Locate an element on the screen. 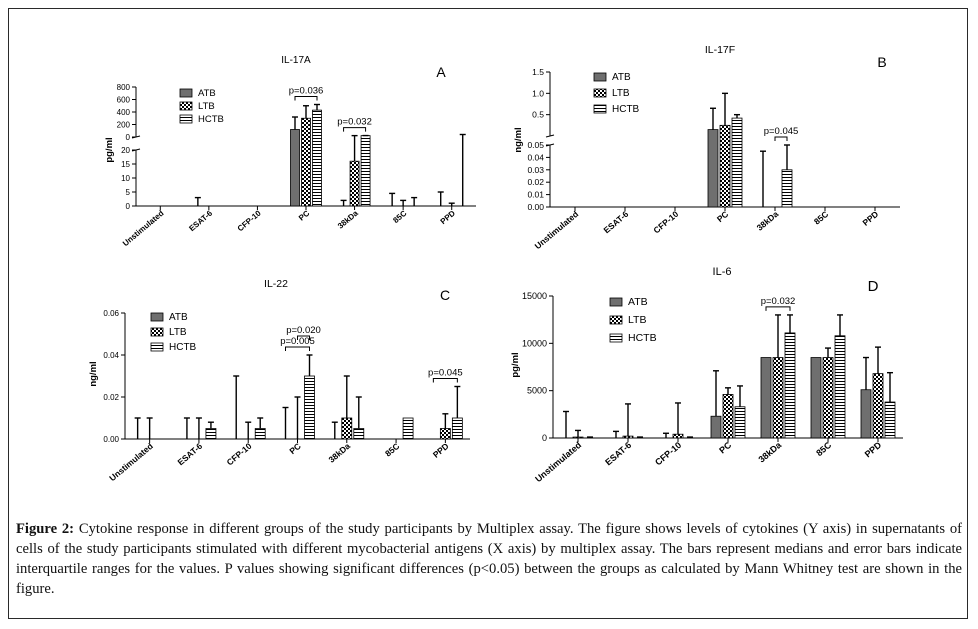 This screenshot has height=629, width=978. chart-title: IL-17A is located at coordinates (296, 60).